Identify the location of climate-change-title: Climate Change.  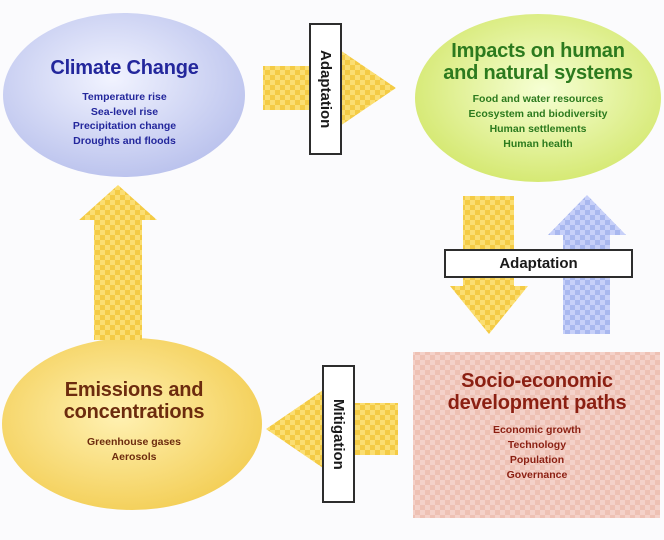
(124, 68).